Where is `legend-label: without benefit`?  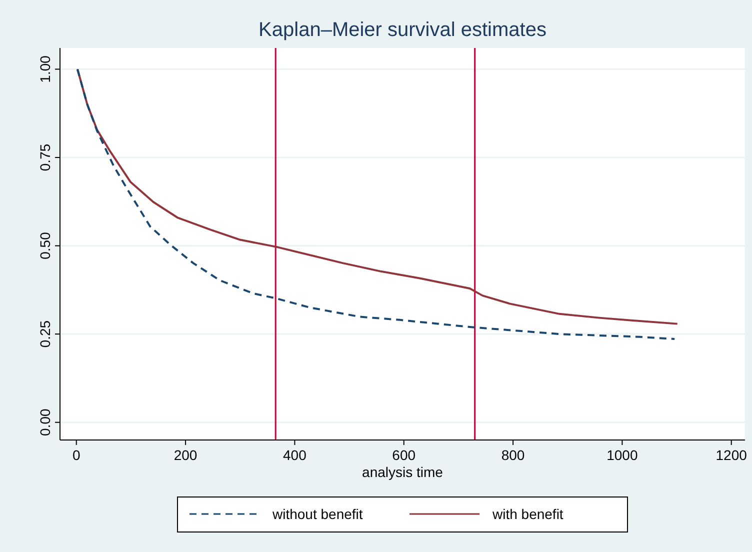
legend-label: without benefit is located at coordinates (317, 514).